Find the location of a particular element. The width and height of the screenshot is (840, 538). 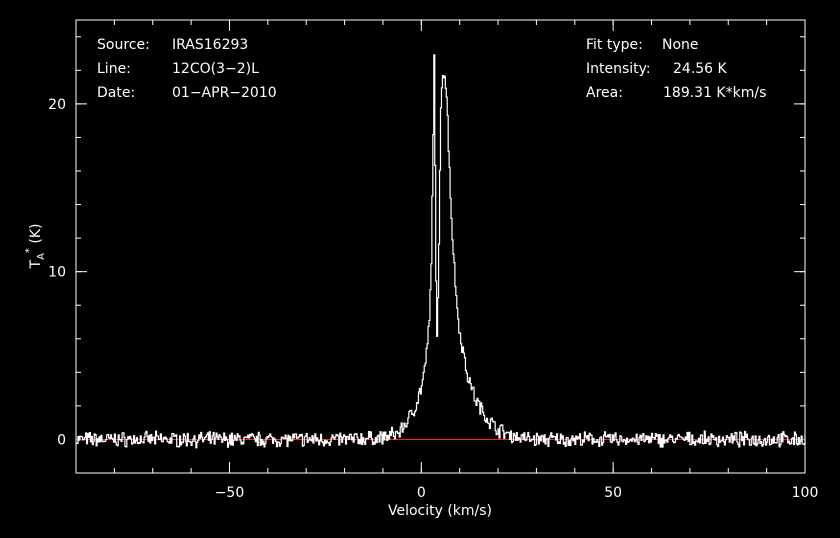

line-value: 12CO(3−2)L is located at coordinates (215, 69).